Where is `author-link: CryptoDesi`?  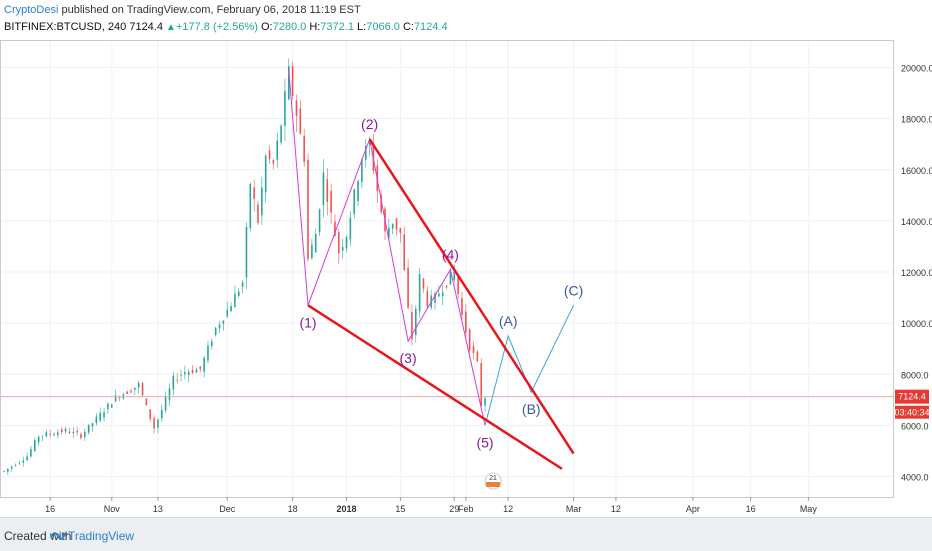 author-link: CryptoDesi is located at coordinates (31, 10).